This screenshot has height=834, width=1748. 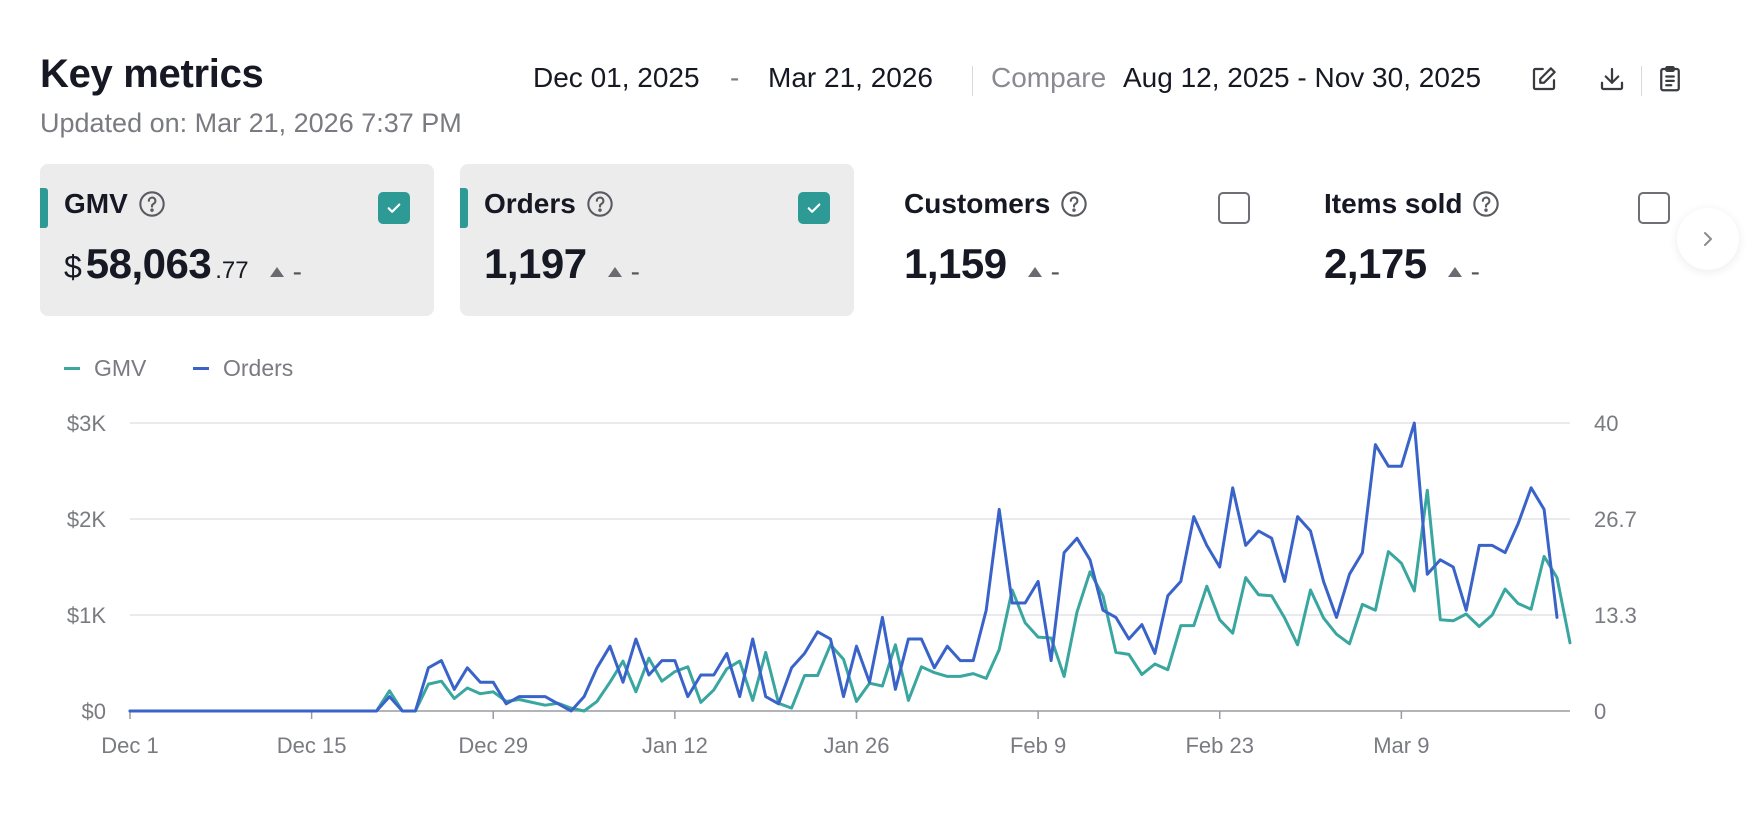 I want to click on metric-label: GMV, so click(x=96, y=203).